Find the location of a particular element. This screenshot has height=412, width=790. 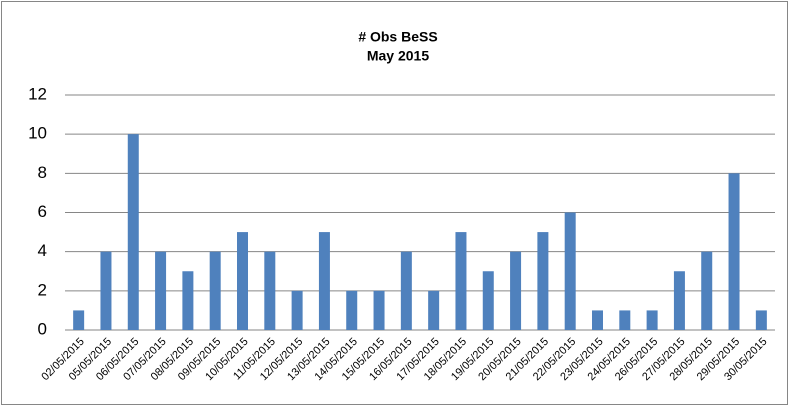

y-tick-label: 2 is located at coordinates (42, 289).